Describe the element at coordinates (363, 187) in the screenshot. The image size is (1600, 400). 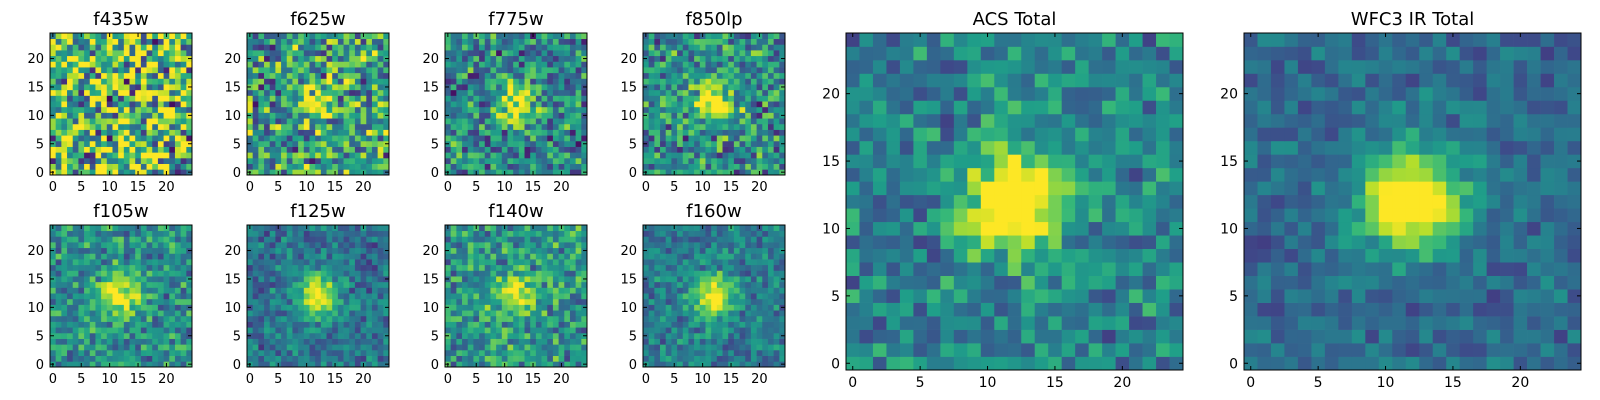
I see `x-tick-label: 20` at that location.